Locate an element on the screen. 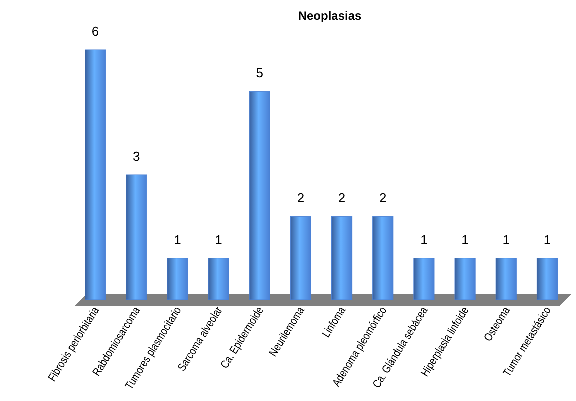 The width and height of the screenshot is (576, 401). data-label: 5 is located at coordinates (260, 73).